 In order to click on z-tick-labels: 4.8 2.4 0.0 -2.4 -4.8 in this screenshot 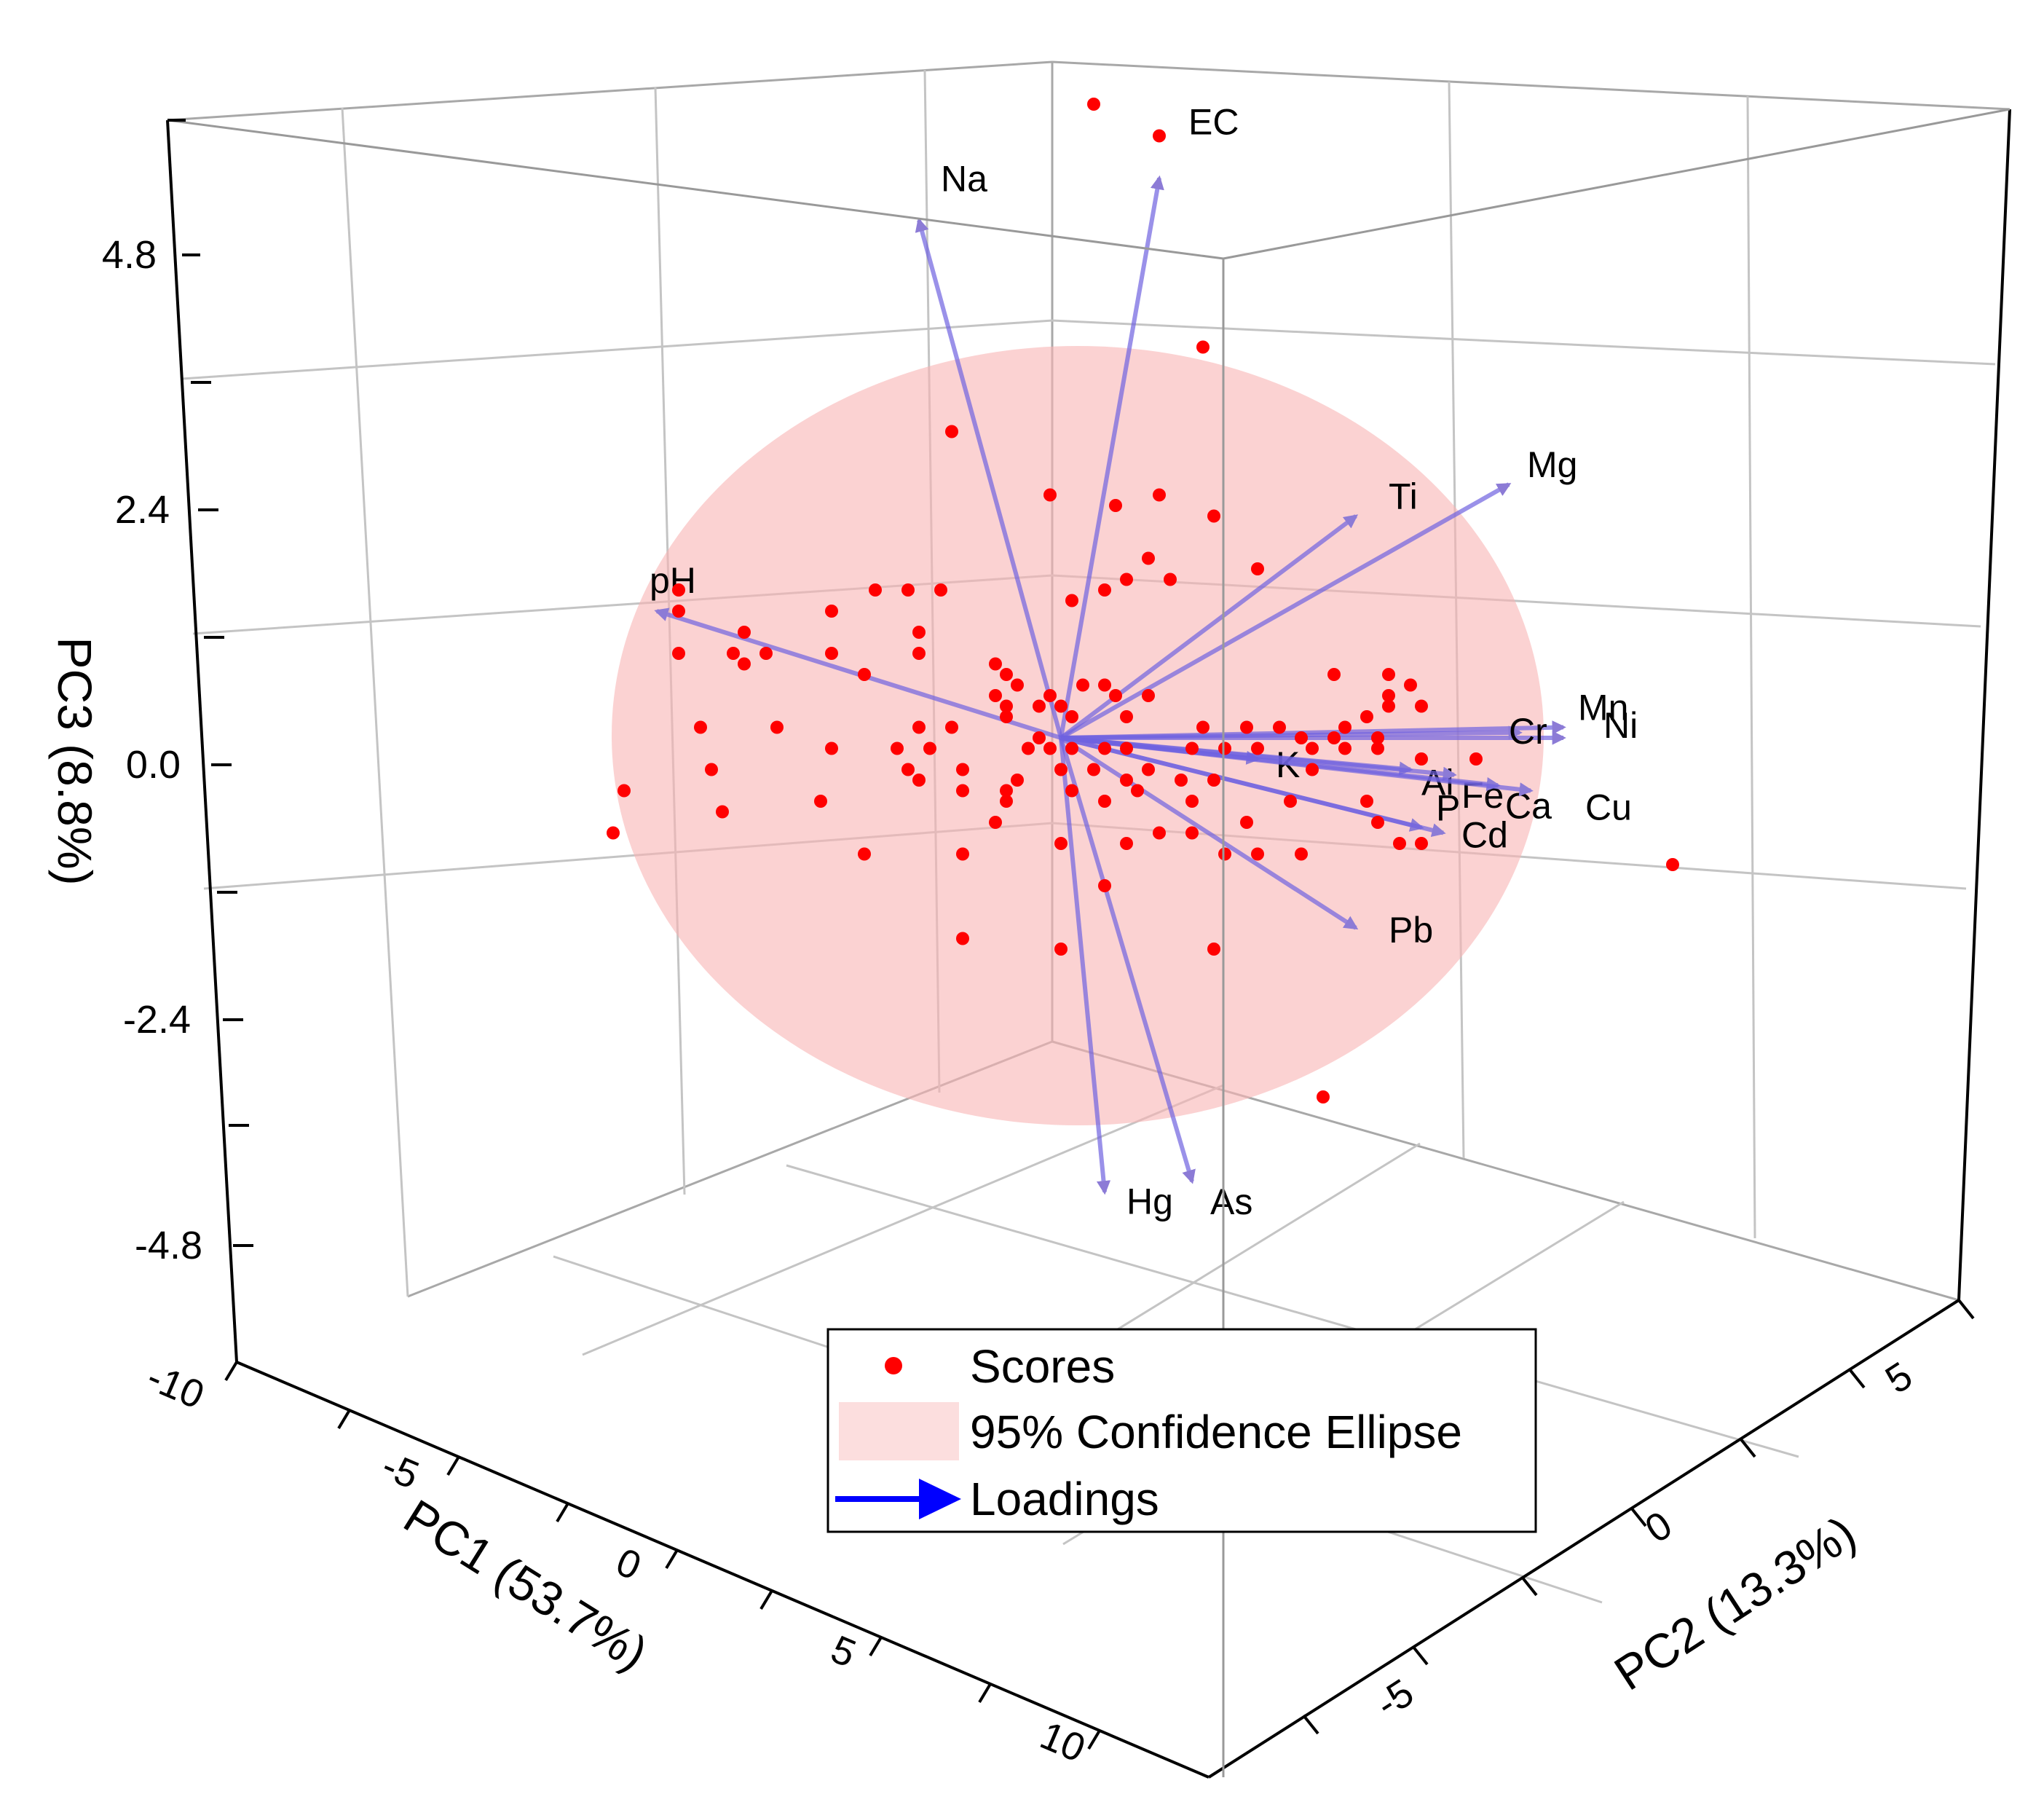, I will do `click(152, 750)`.